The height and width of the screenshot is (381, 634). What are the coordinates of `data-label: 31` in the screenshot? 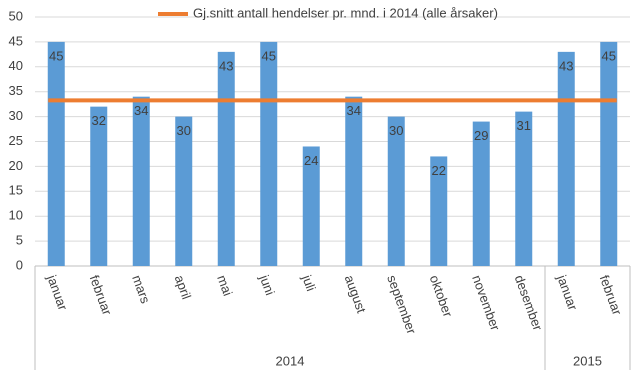 It's located at (524, 125).